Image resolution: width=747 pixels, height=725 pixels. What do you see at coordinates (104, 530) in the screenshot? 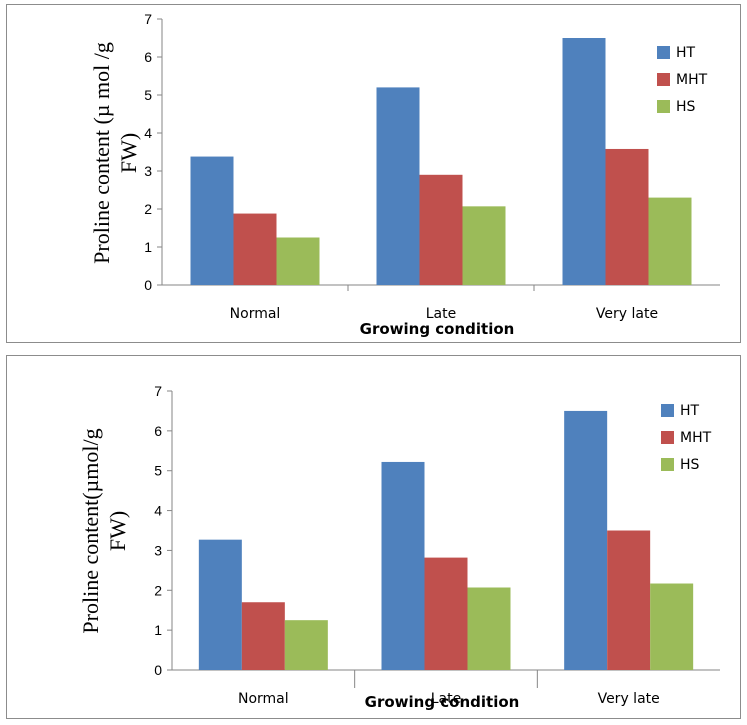
I see `y-axis-title: Proline content(µmol/g FW)` at bounding box center [104, 530].